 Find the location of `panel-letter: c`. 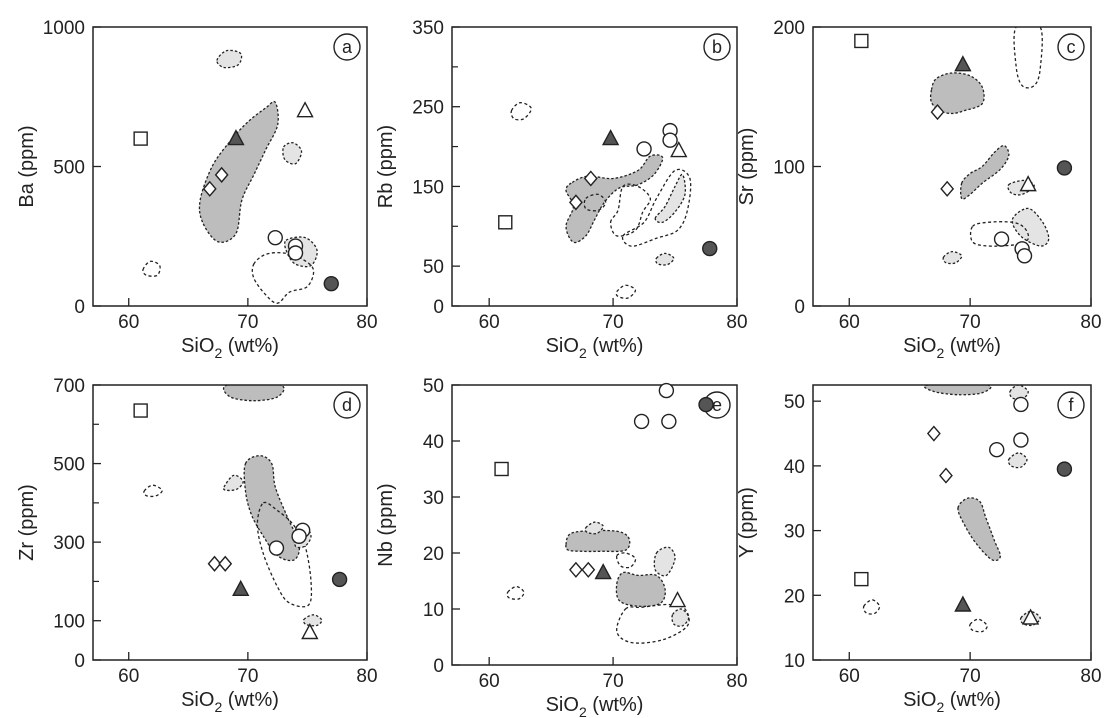

panel-letter: c is located at coordinates (1071, 47).